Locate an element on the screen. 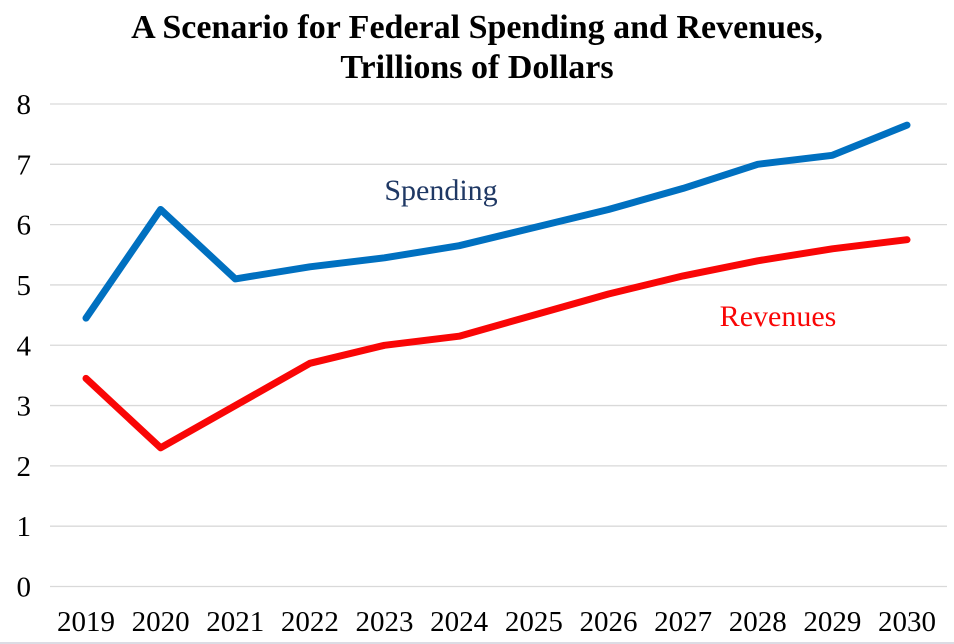 The height and width of the screenshot is (644, 954). x-tick-label: 2025 is located at coordinates (534, 622).